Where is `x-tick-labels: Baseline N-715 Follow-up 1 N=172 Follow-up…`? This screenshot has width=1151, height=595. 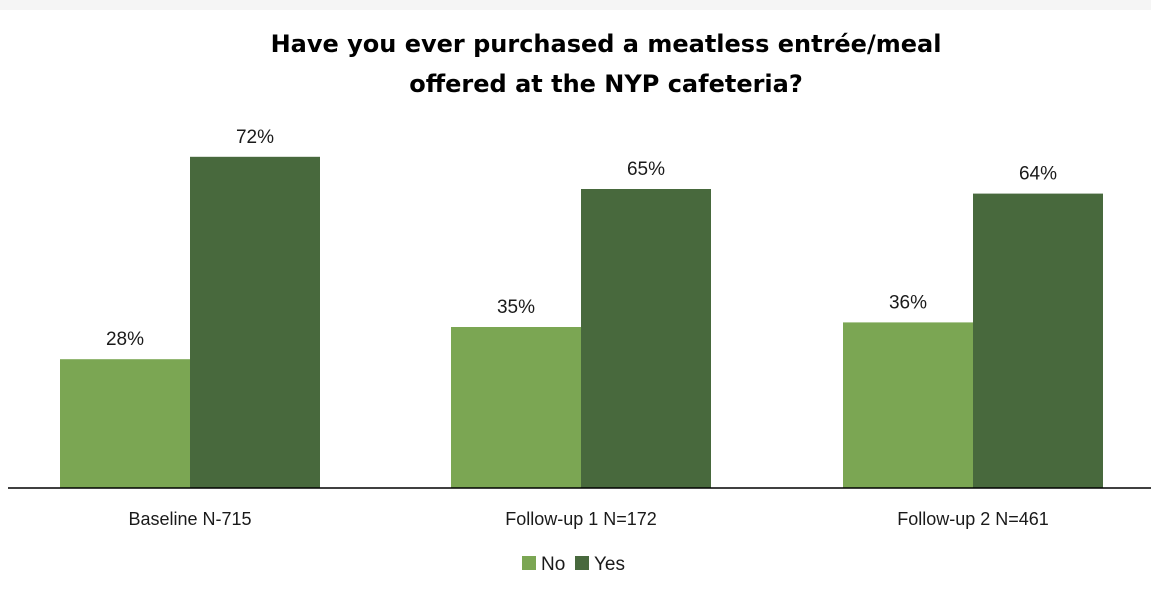 x-tick-labels: Baseline N-715 Follow-up 1 N=172 Follow-up… is located at coordinates (588, 519).